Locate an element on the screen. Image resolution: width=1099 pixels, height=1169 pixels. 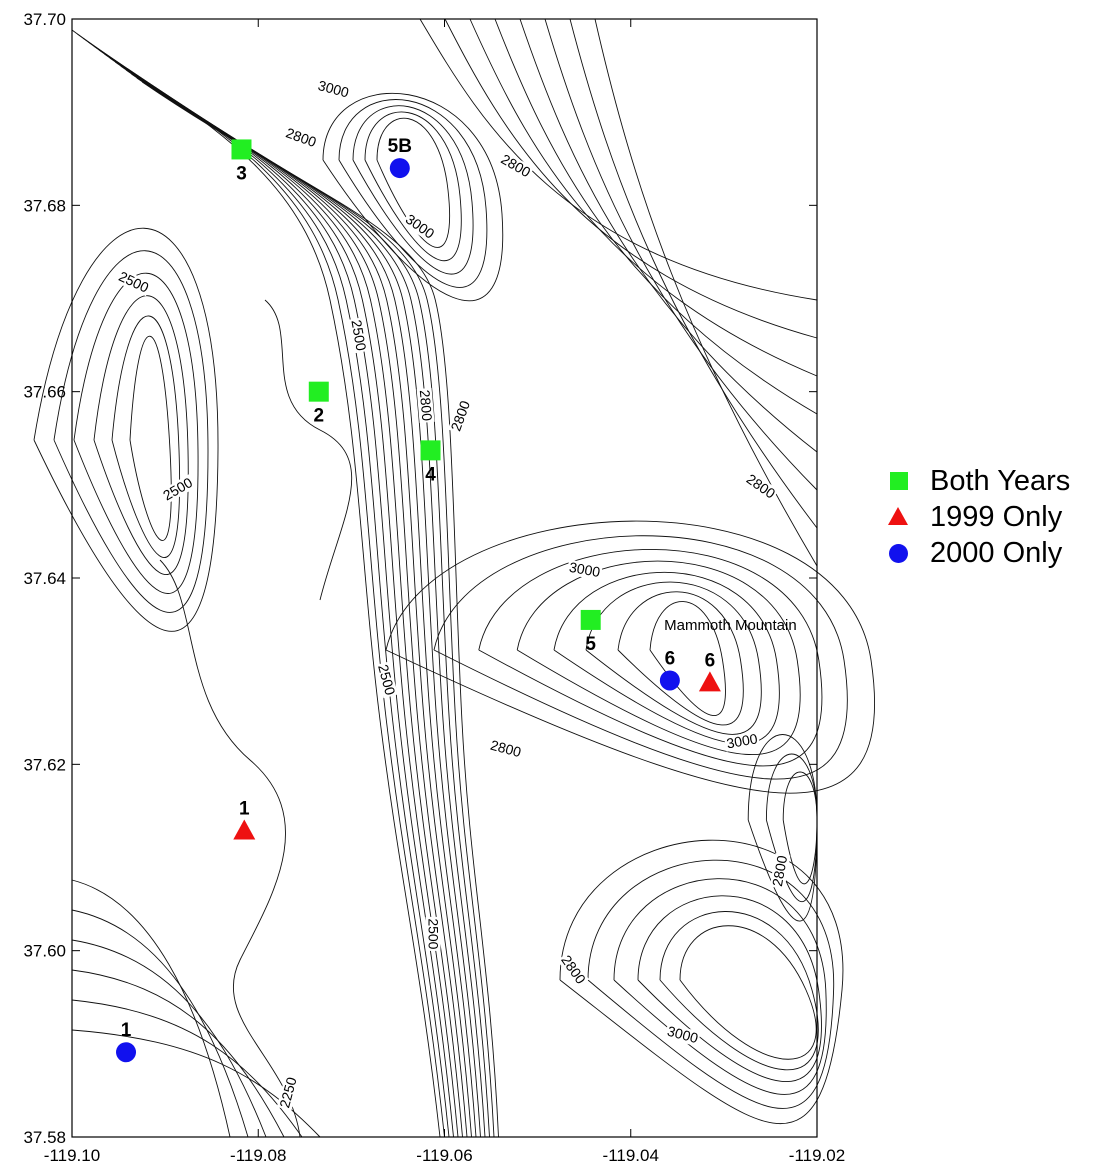
circle-icon is located at coordinates (898, 553).